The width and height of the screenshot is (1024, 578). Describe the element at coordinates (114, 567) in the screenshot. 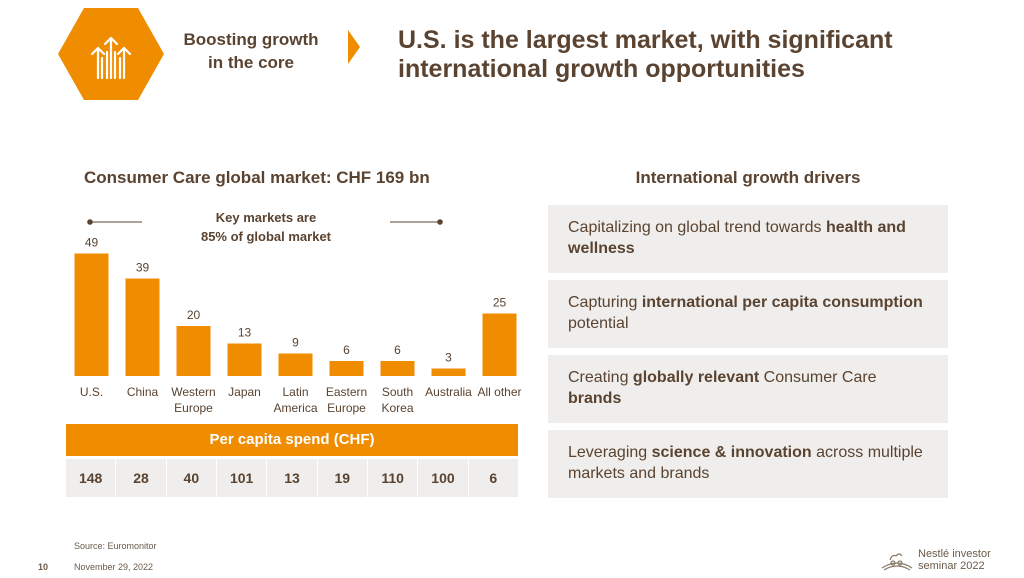

I see `footer-date: November 29, 2022` at that location.